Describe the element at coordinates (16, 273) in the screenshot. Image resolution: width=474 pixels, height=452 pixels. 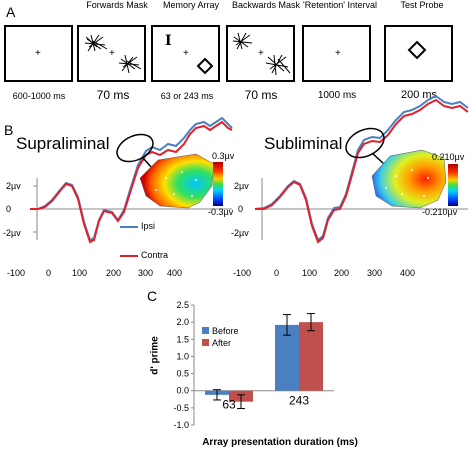
I see `left-xtick: -100` at that location.